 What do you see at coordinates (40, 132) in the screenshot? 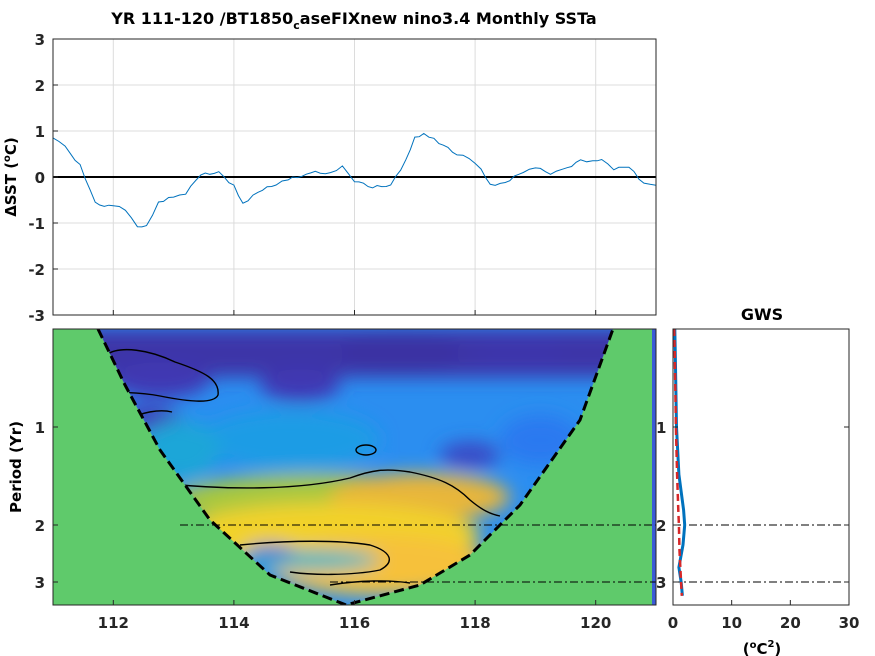
I see `timeseries-y-tick-label: 1` at bounding box center [40, 132].